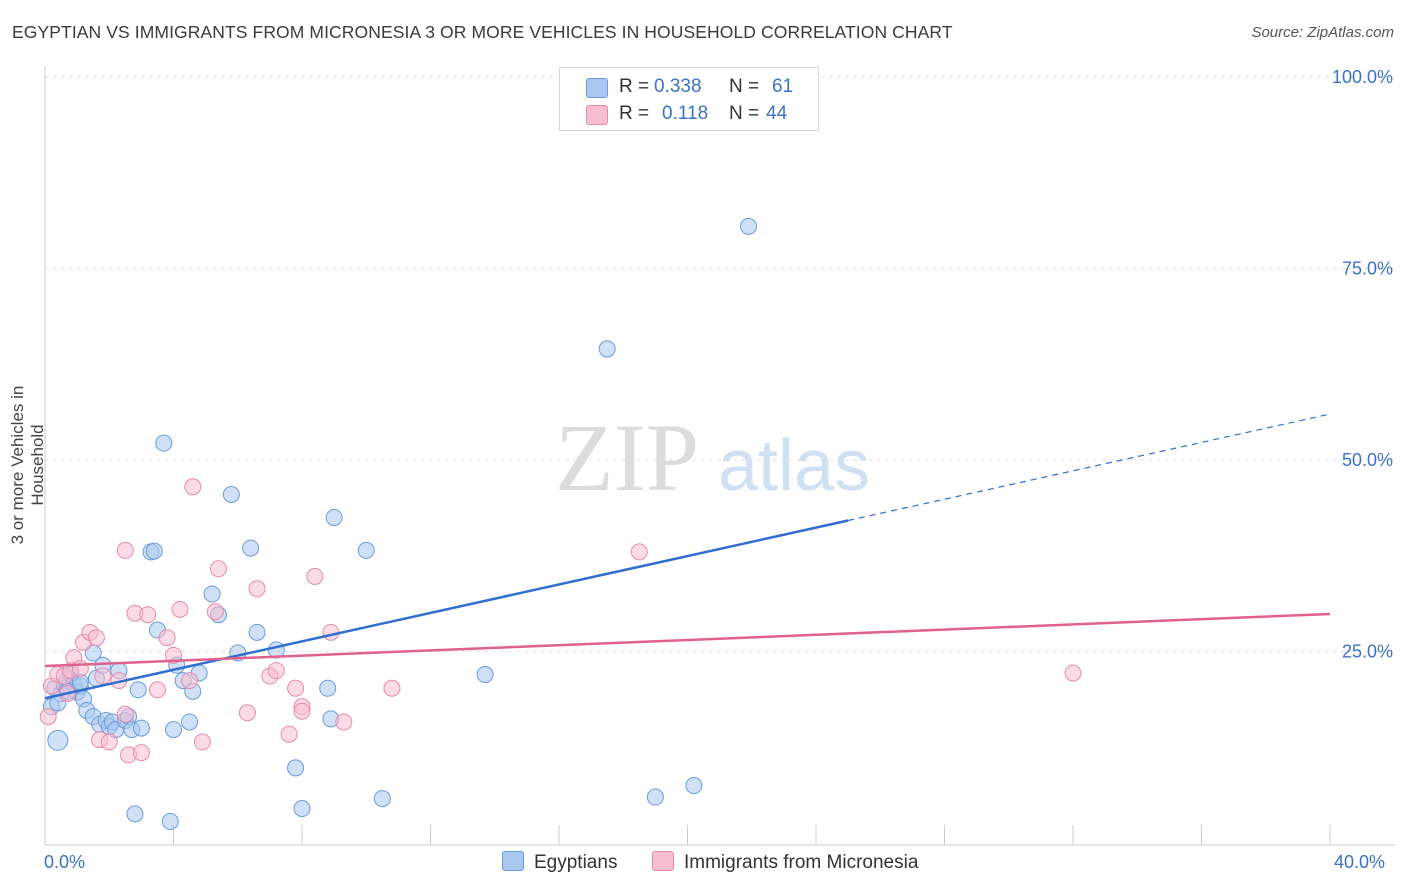  What do you see at coordinates (1367, 269) in the screenshot?
I see `y-tick-label: 75.0%` at bounding box center [1367, 269].